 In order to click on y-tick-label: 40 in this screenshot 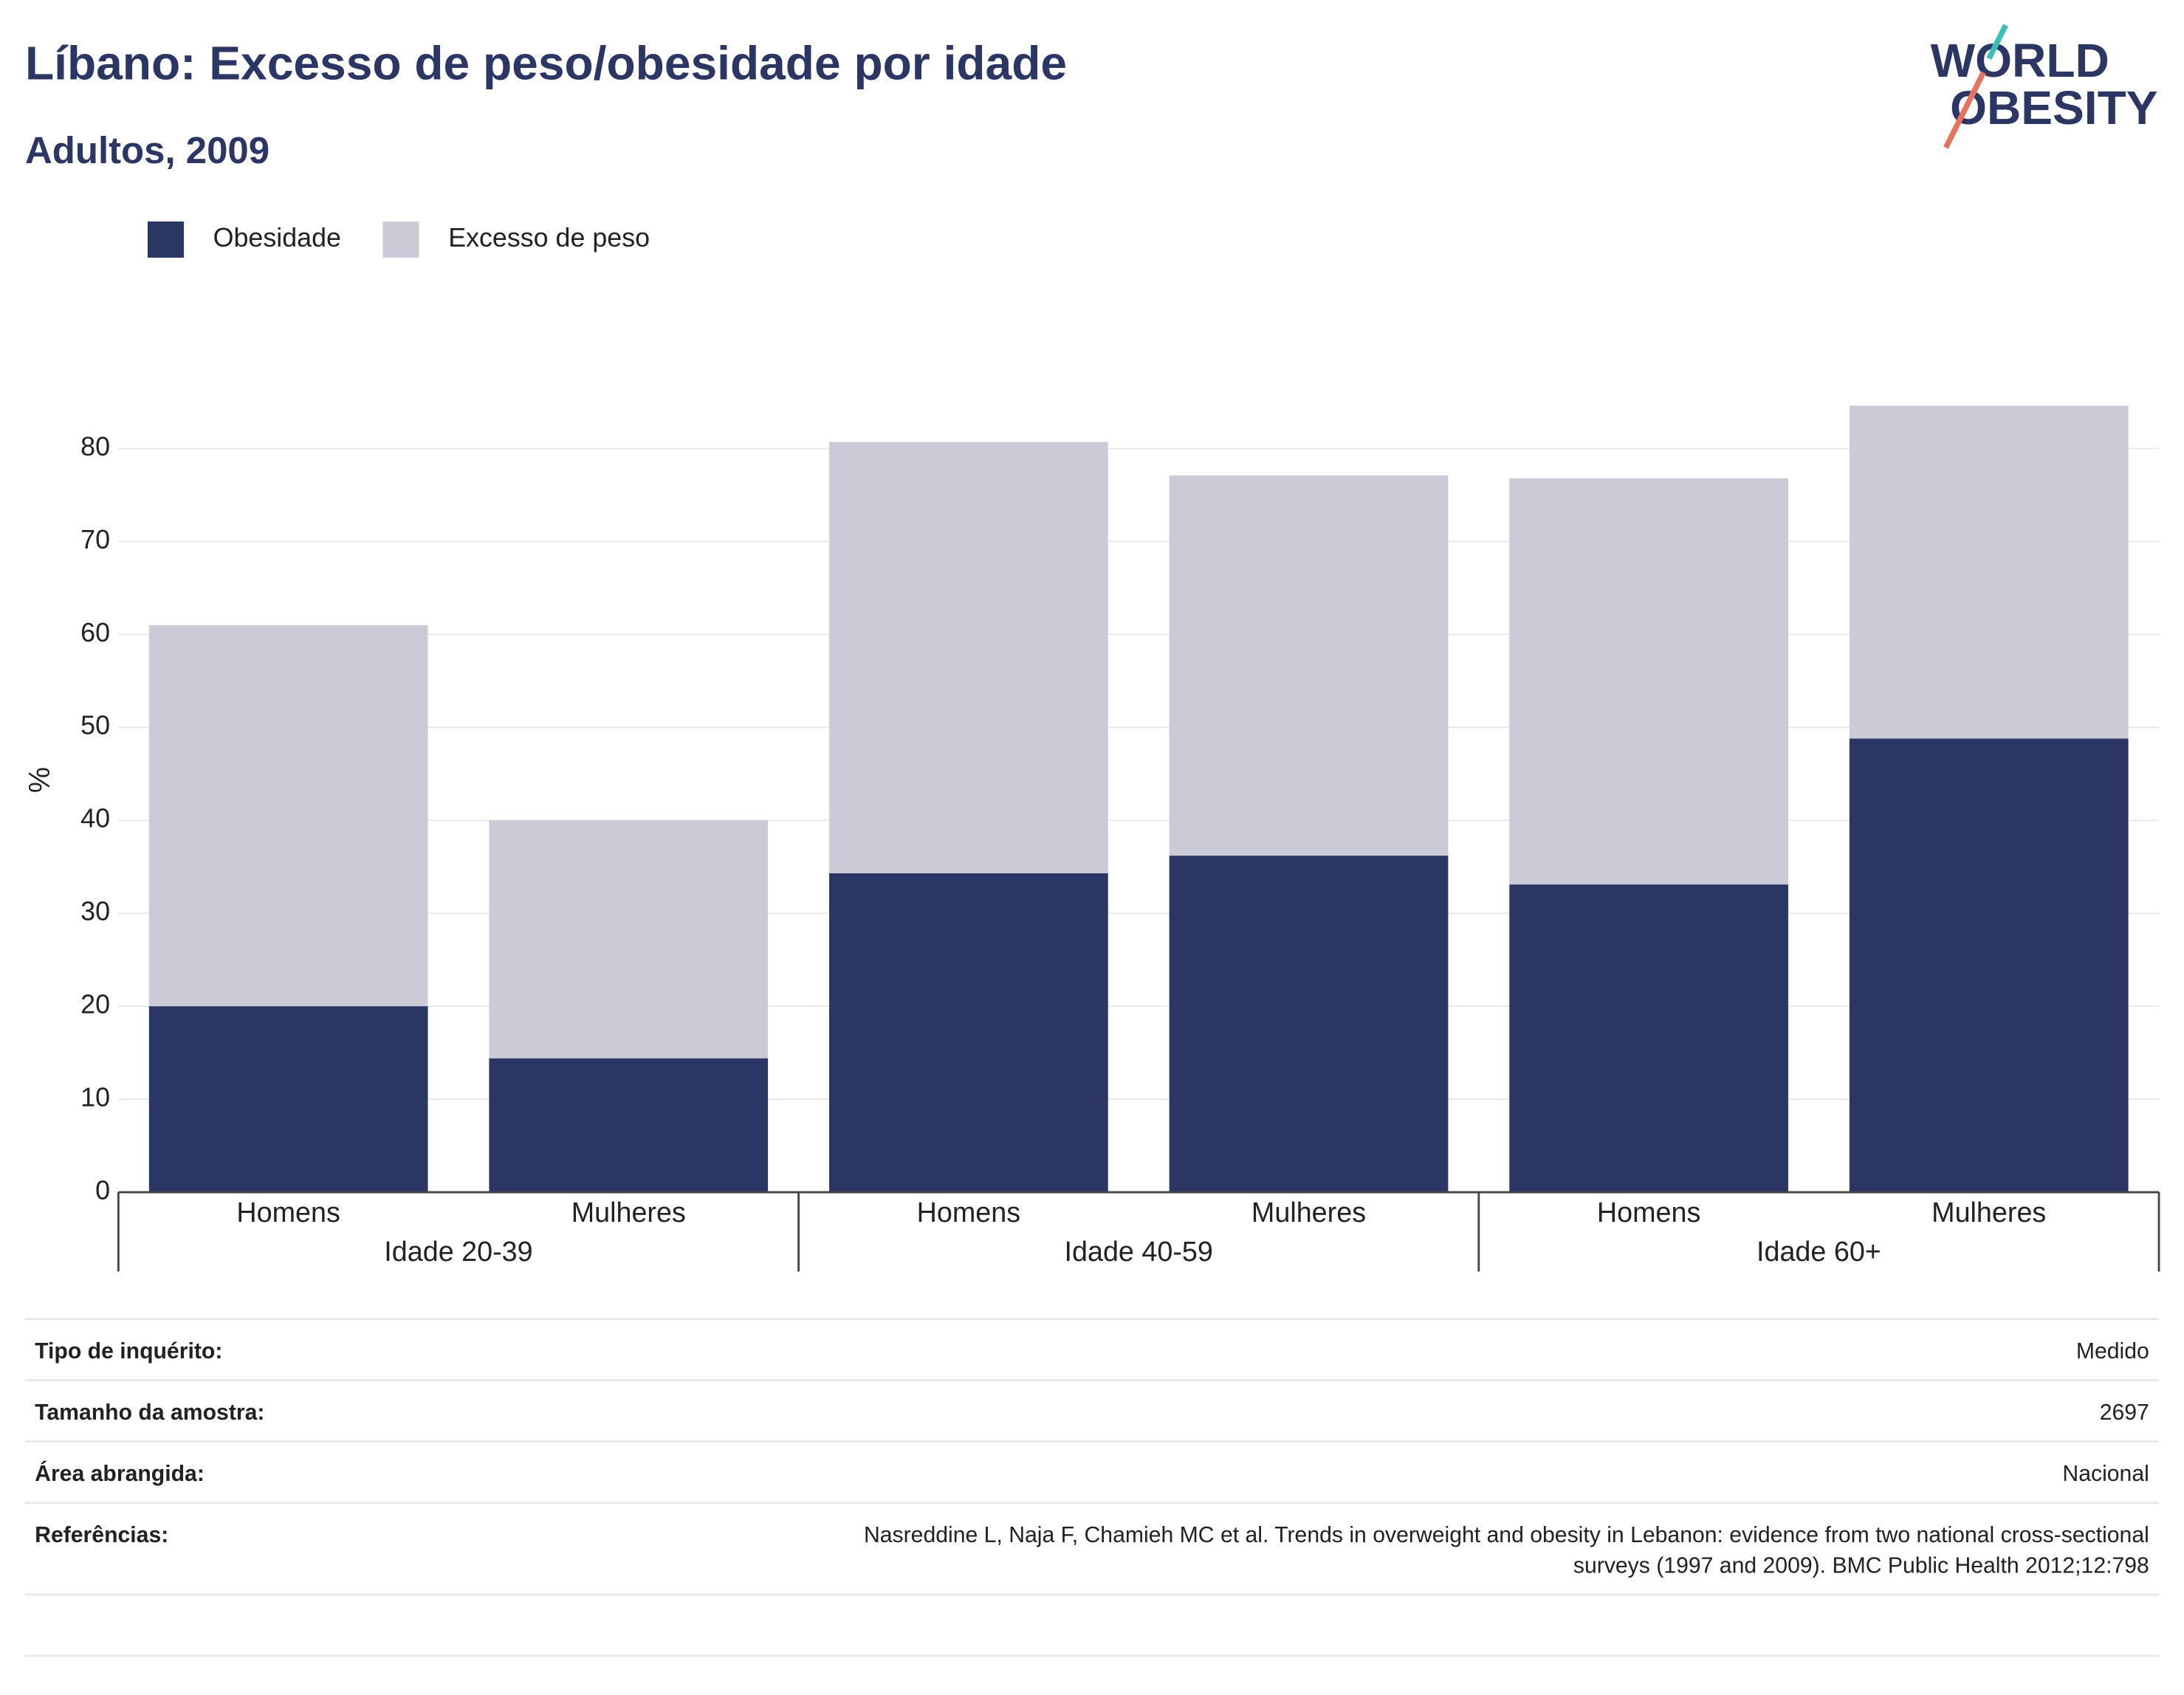, I will do `click(95, 818)`.